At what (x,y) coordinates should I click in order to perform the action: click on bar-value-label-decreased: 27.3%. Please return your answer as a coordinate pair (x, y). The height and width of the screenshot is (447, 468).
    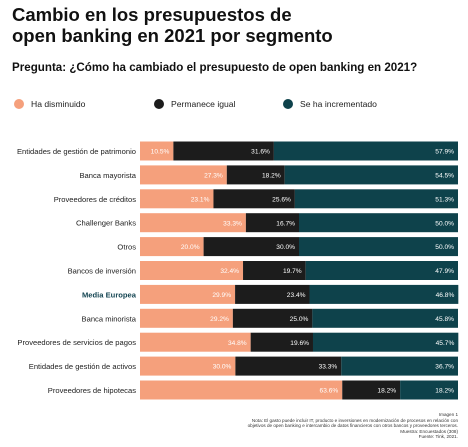
    Looking at the image, I should click on (213, 176).